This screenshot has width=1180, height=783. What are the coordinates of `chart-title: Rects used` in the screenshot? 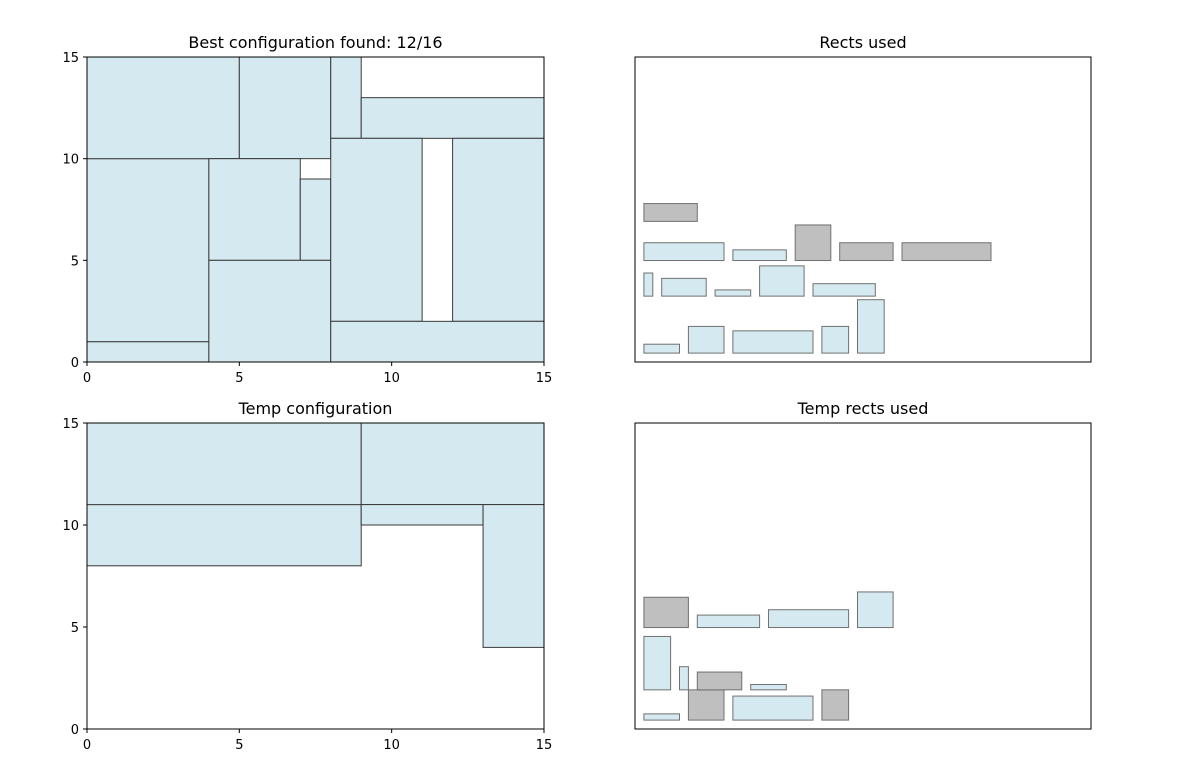 It's located at (862, 42).